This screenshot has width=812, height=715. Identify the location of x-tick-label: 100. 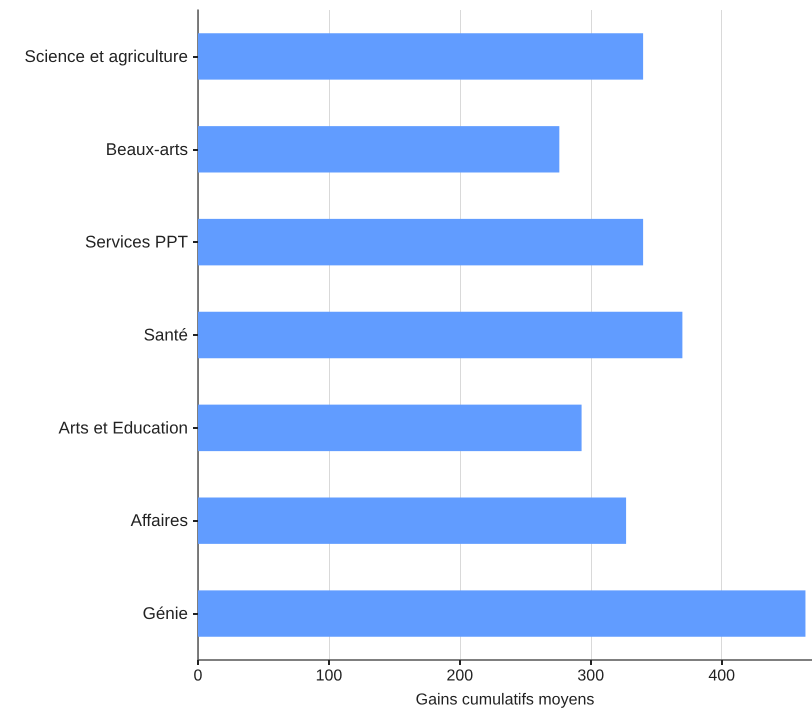
(329, 676).